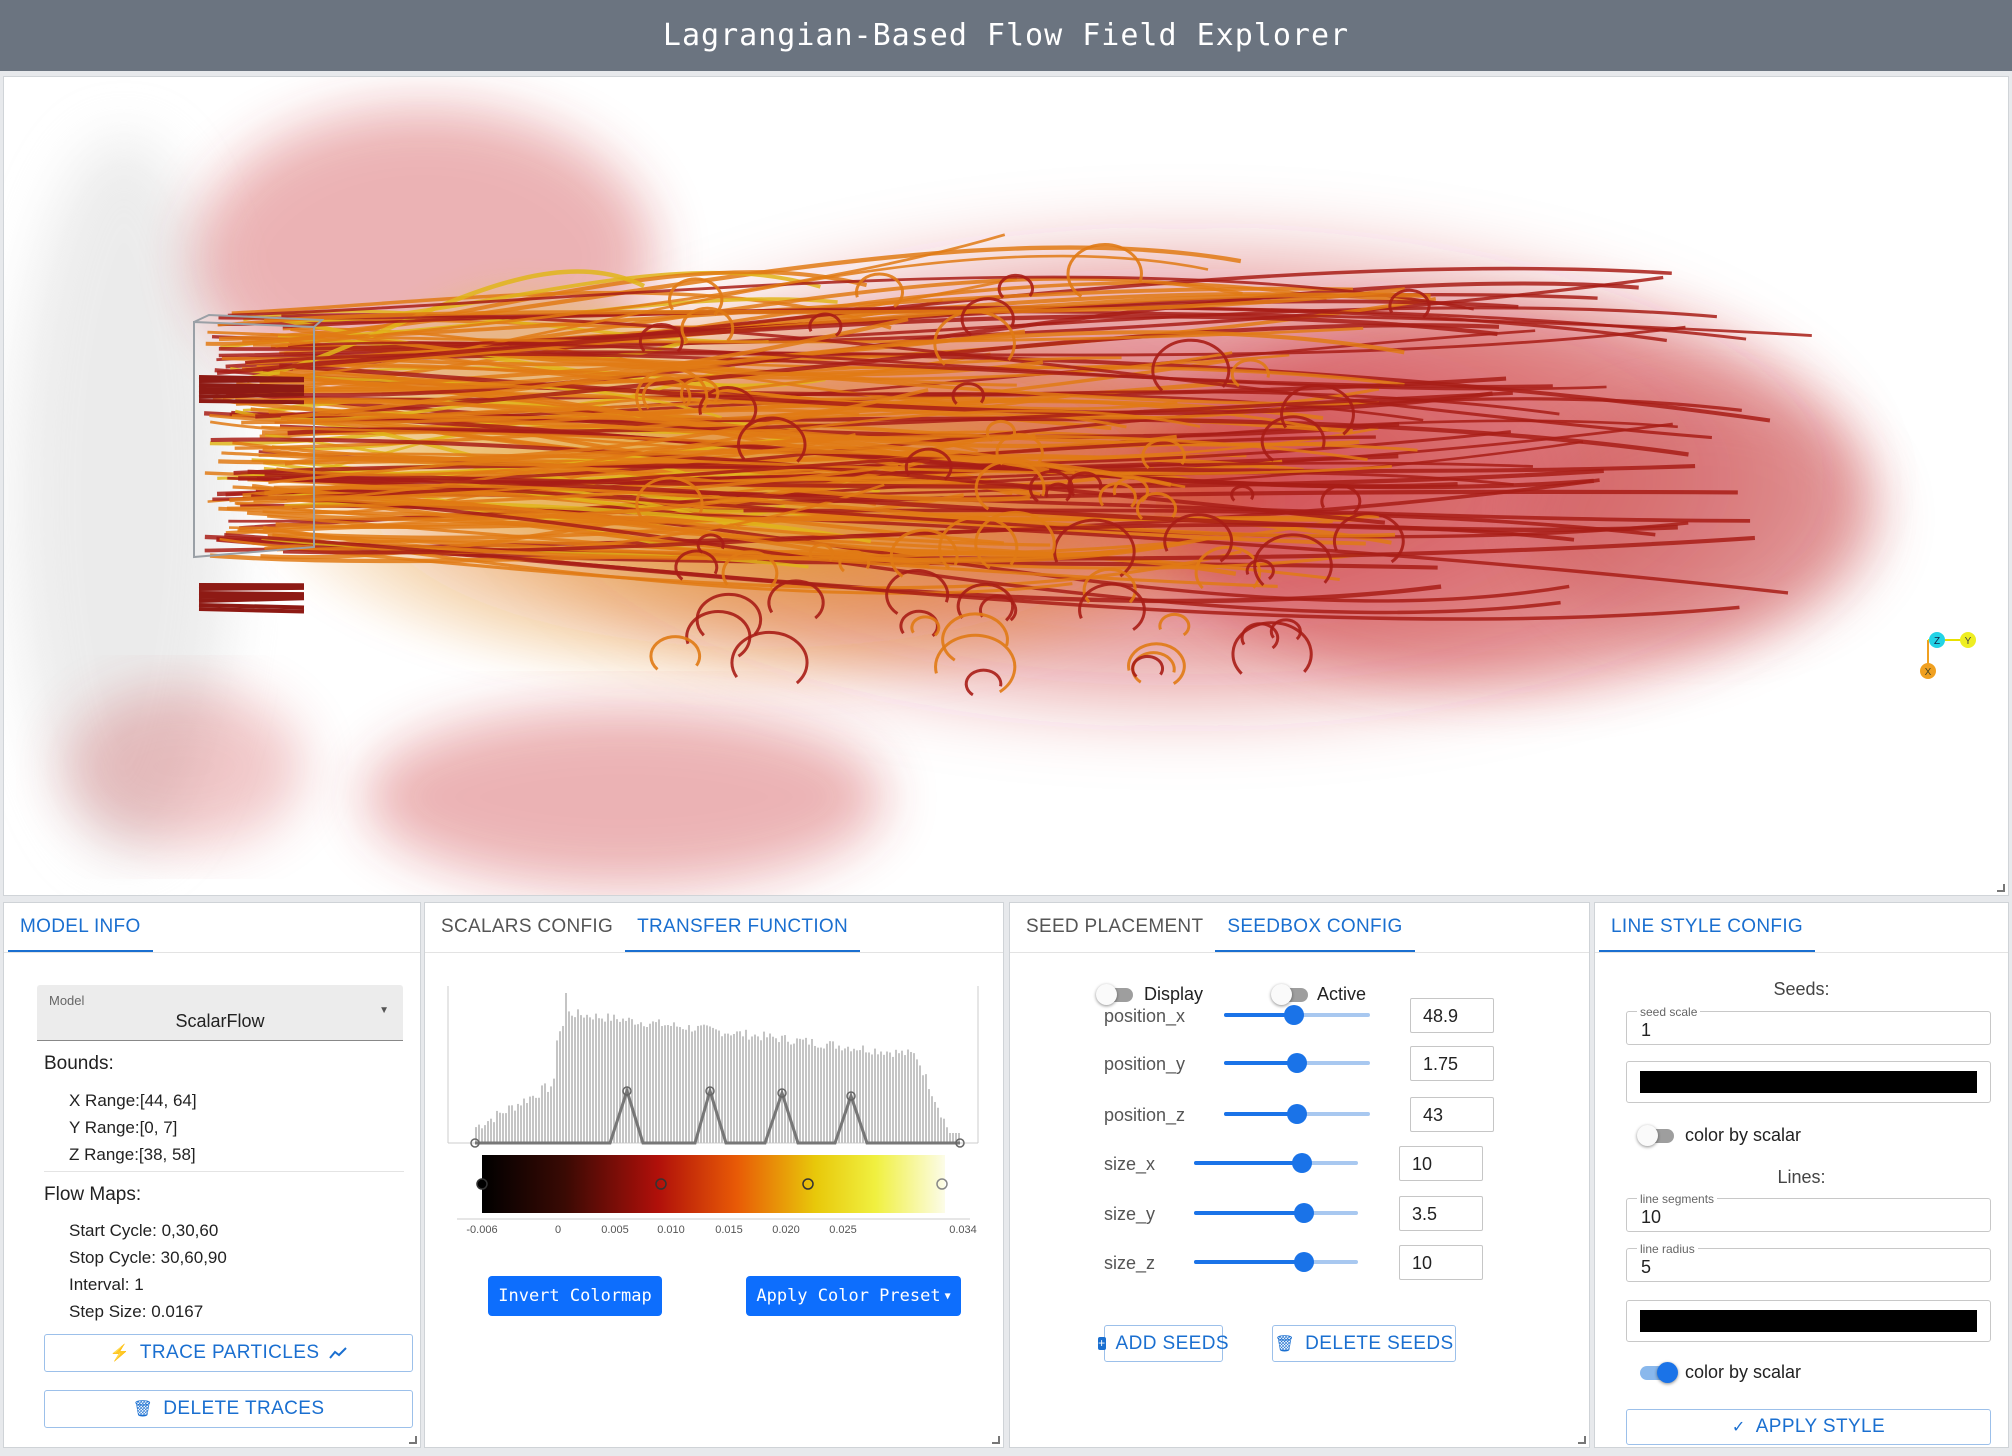 Image resolution: width=2012 pixels, height=1456 pixels. What do you see at coordinates (1743, 1372) in the screenshot?
I see `line-color-by-scalar-label: color by scalar` at bounding box center [1743, 1372].